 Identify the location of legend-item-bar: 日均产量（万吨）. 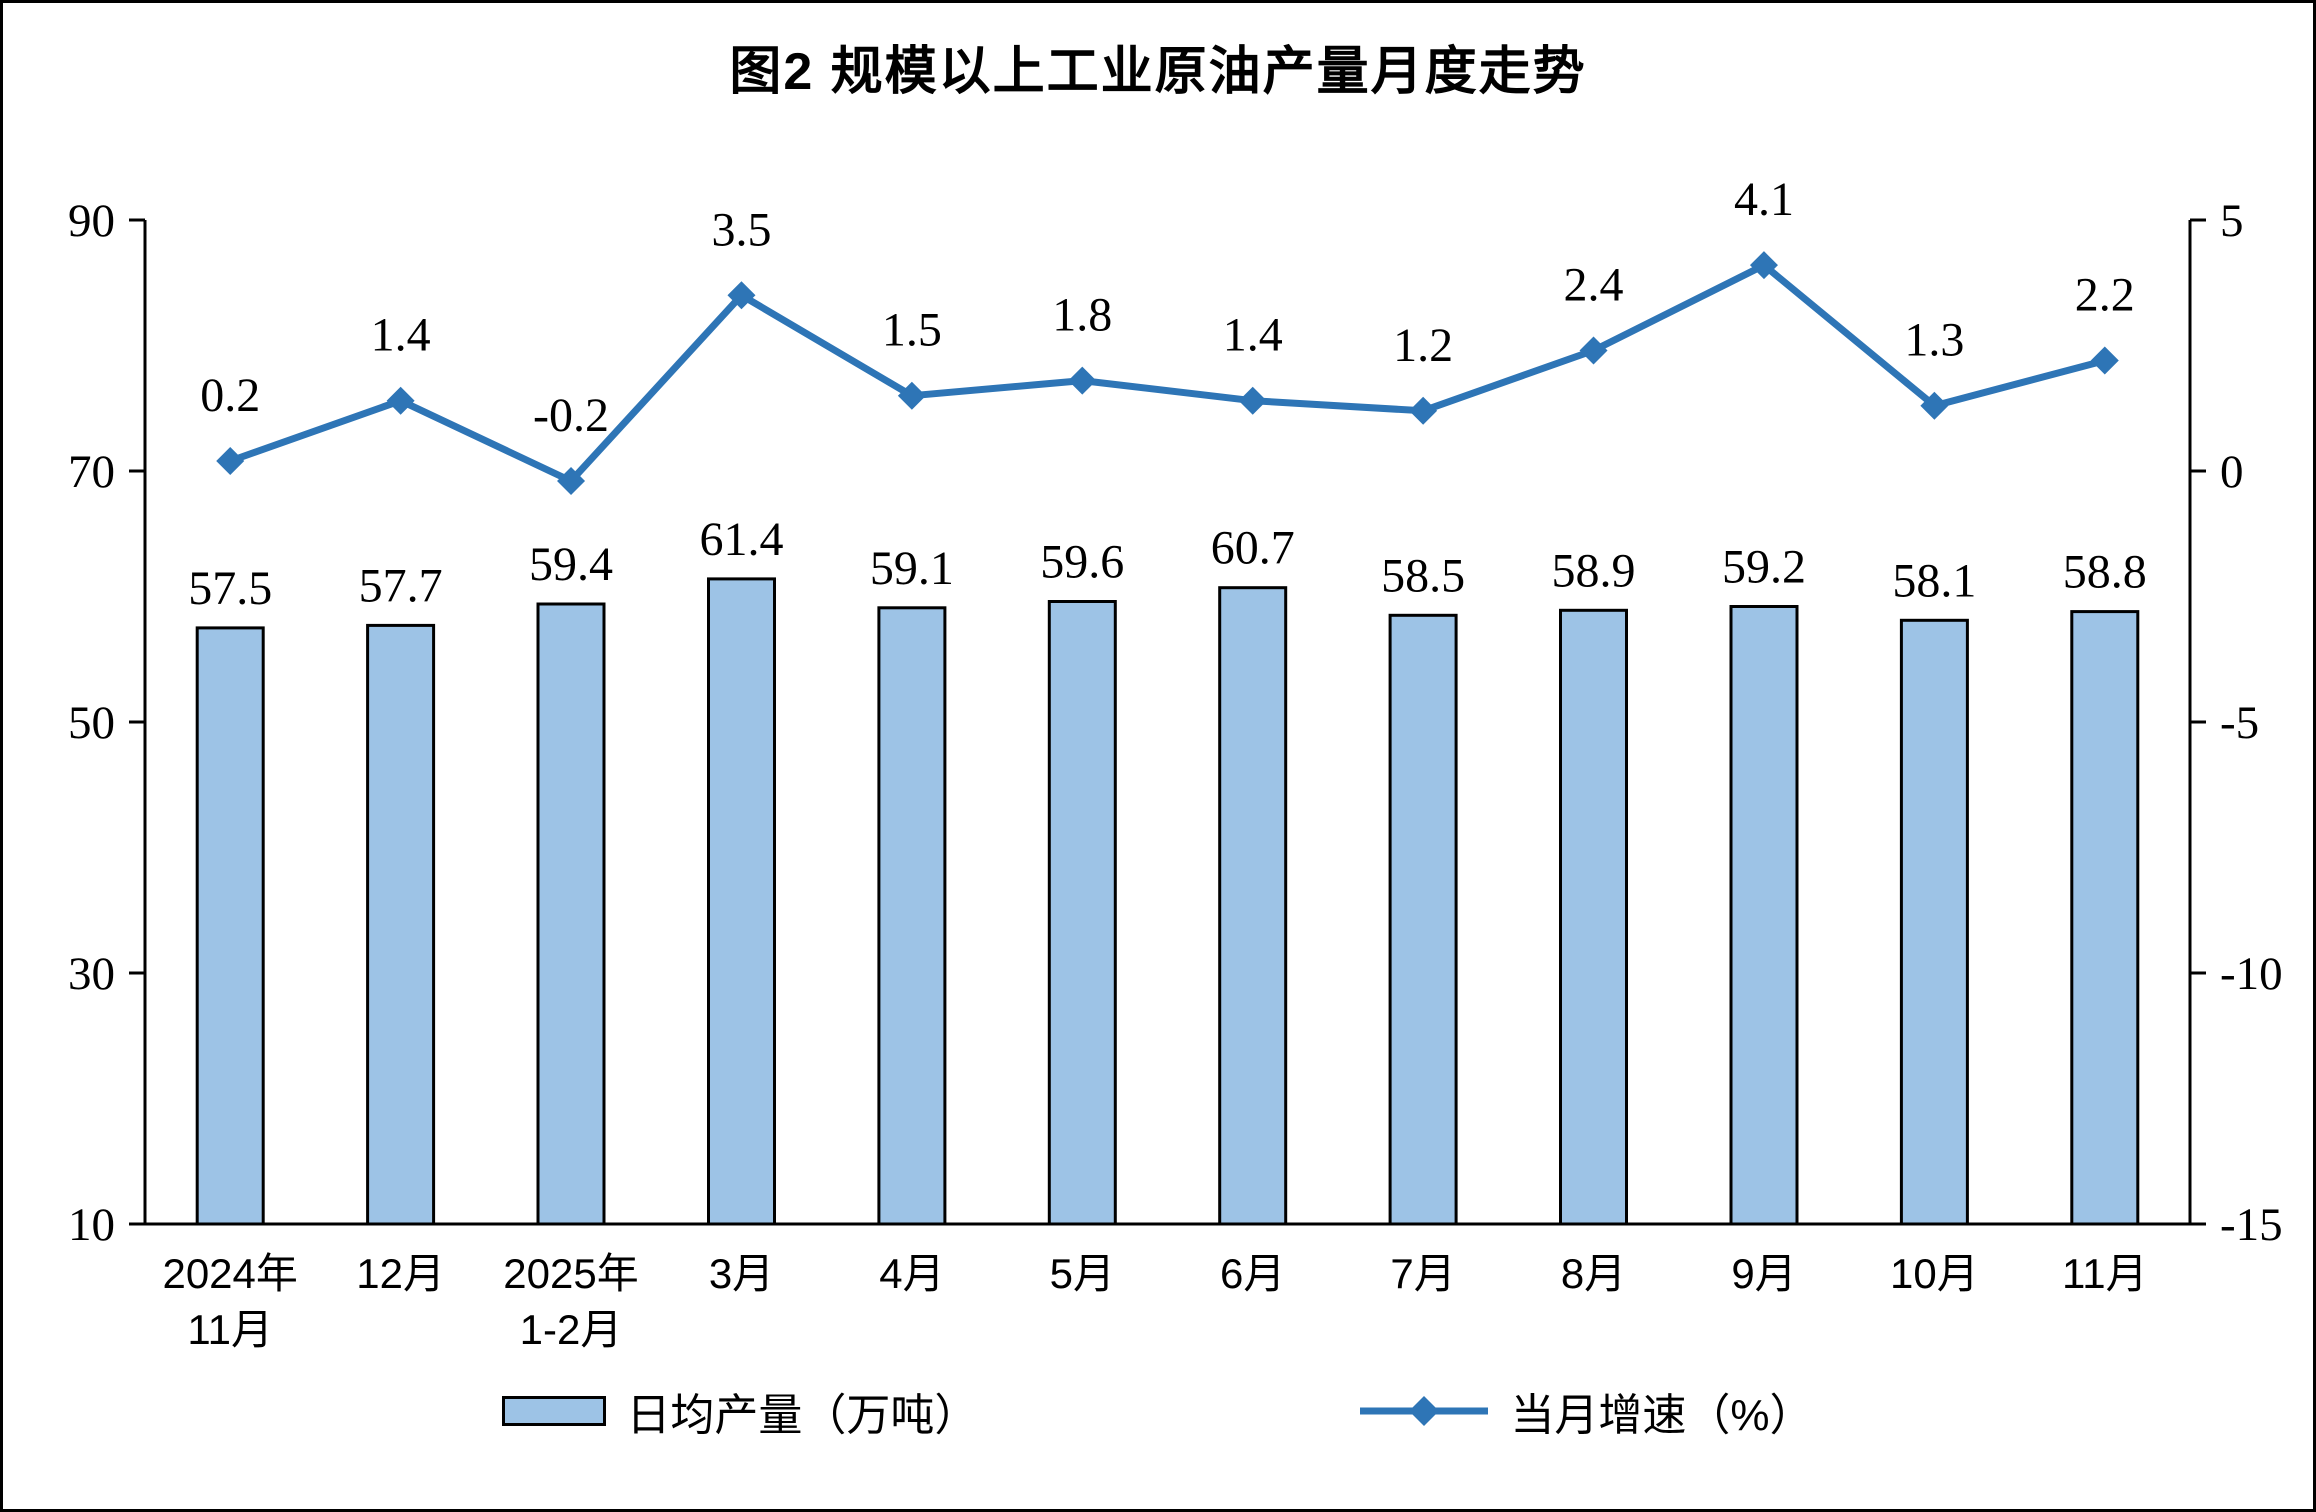
(740, 1411).